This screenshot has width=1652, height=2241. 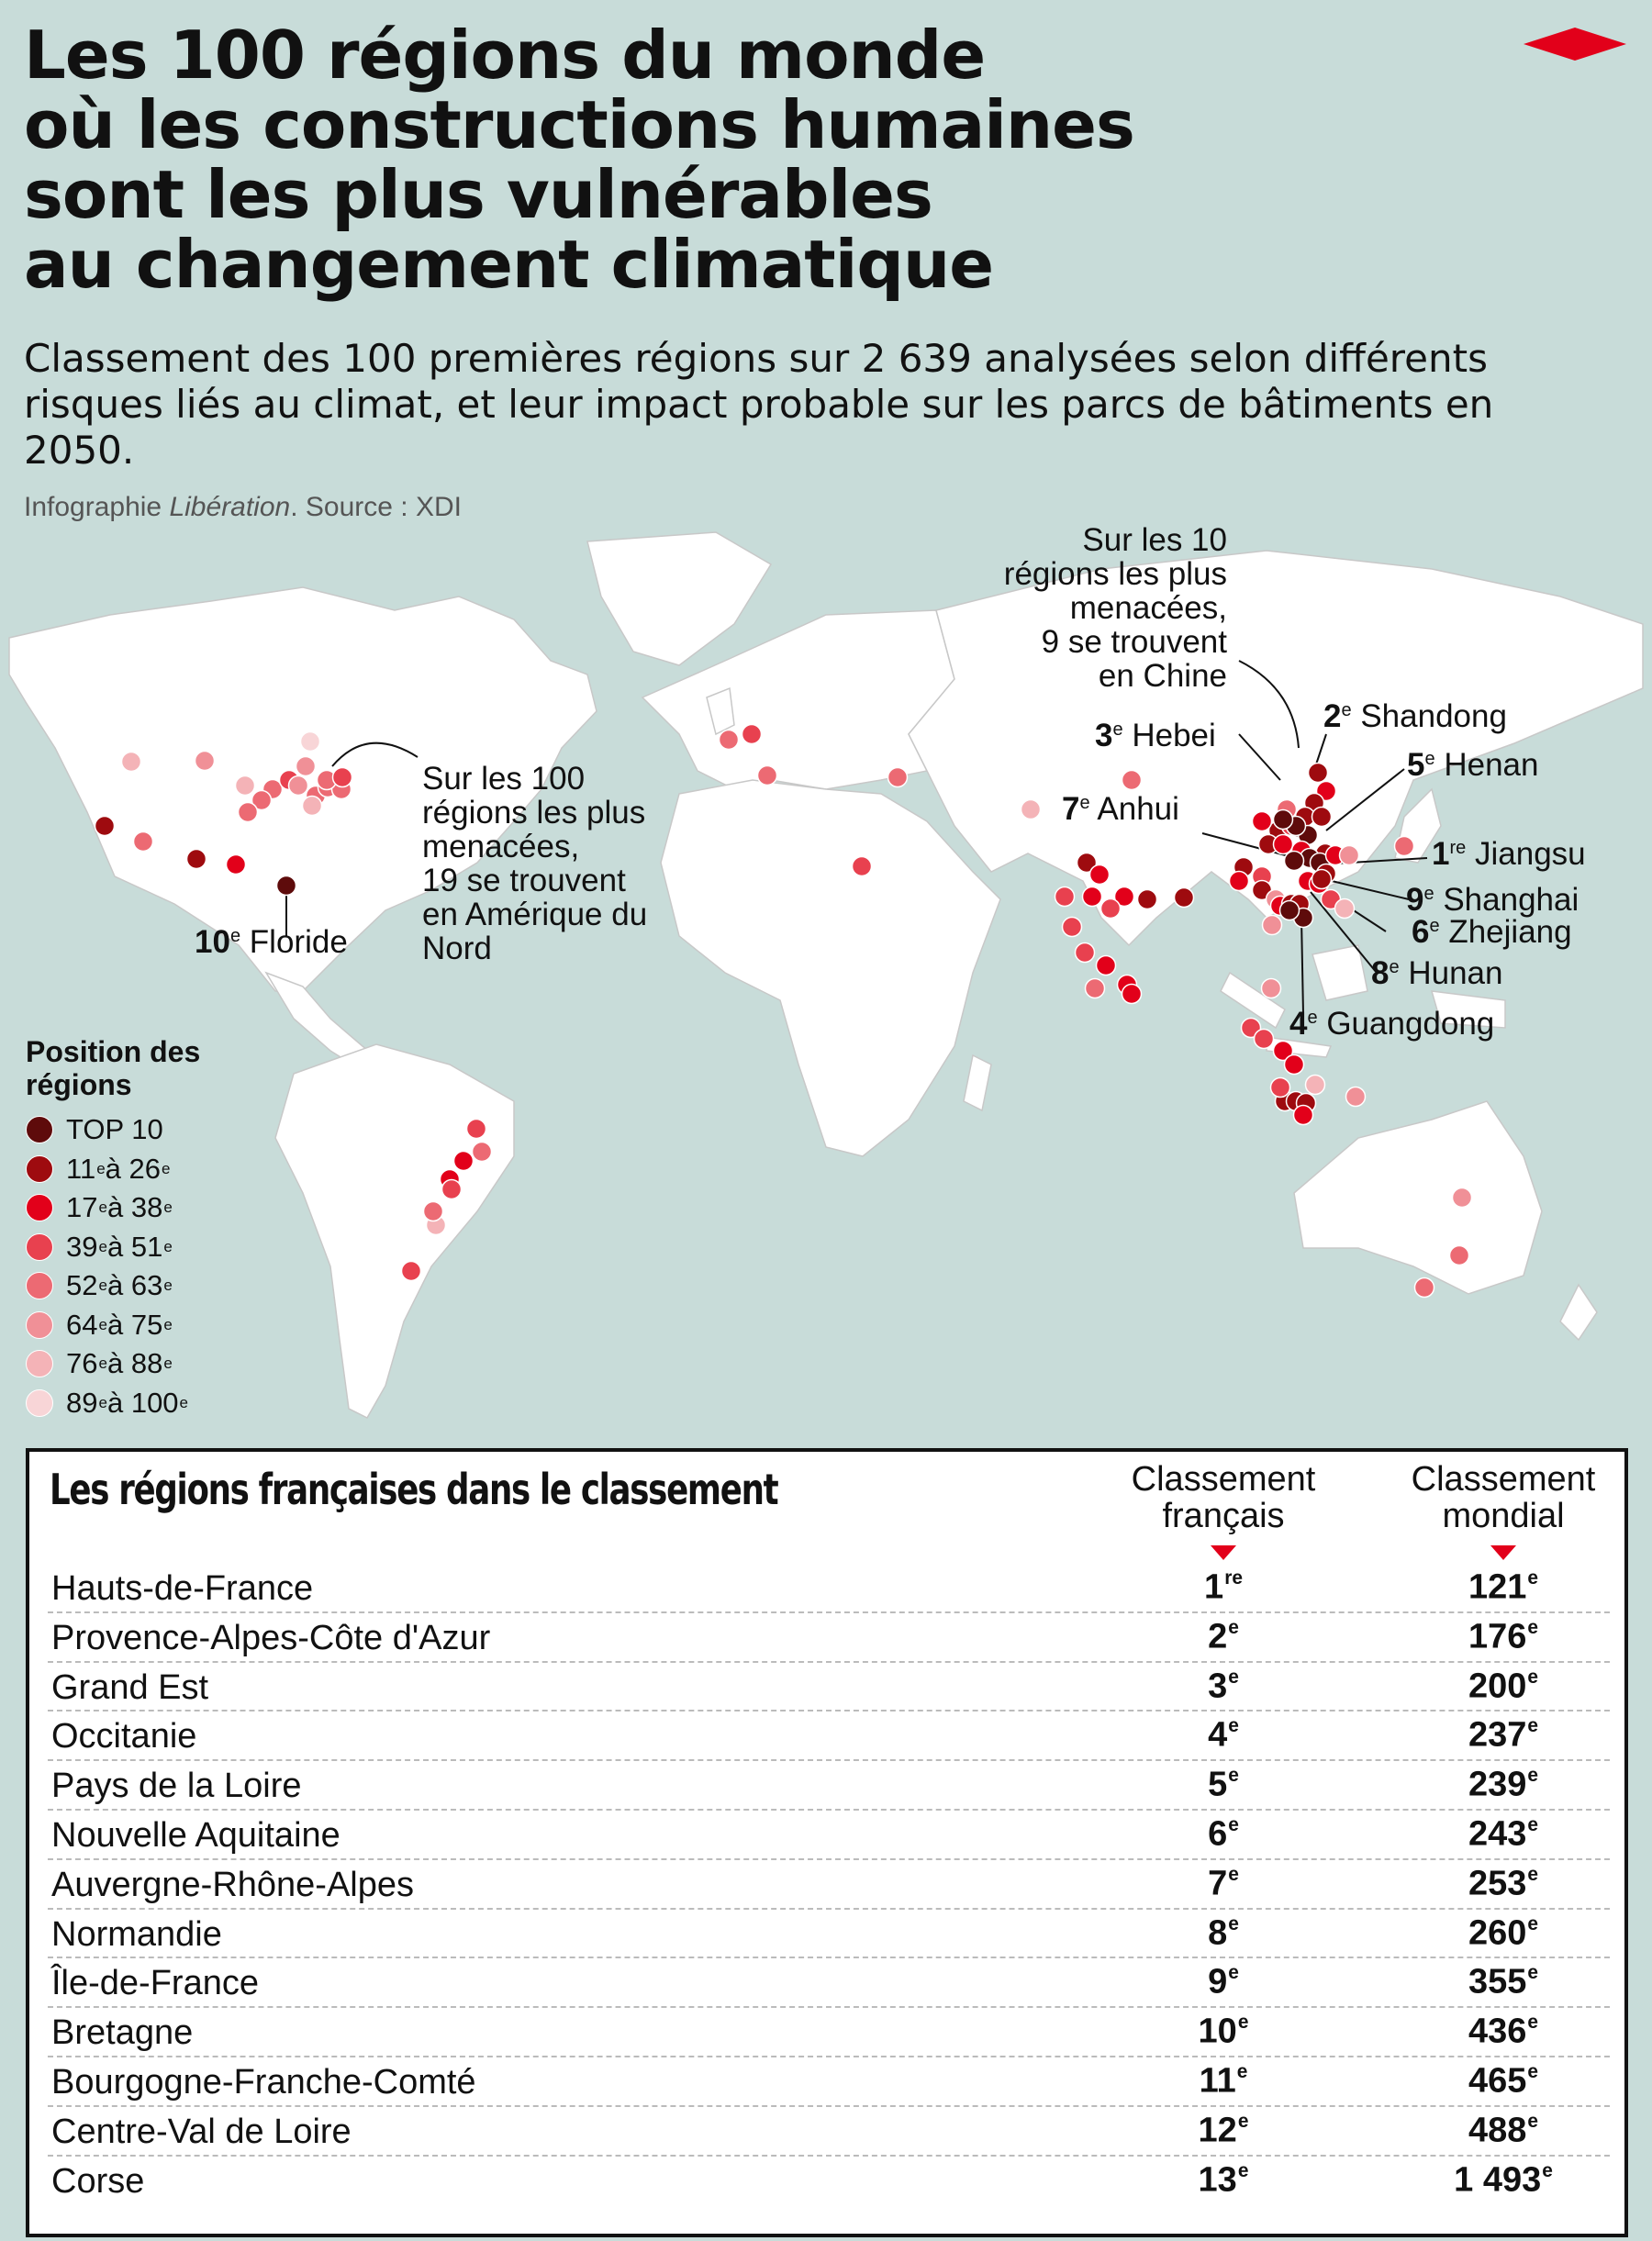 What do you see at coordinates (136, 1325) in the screenshot?
I see `legend-item: 64 e à 75 e` at bounding box center [136, 1325].